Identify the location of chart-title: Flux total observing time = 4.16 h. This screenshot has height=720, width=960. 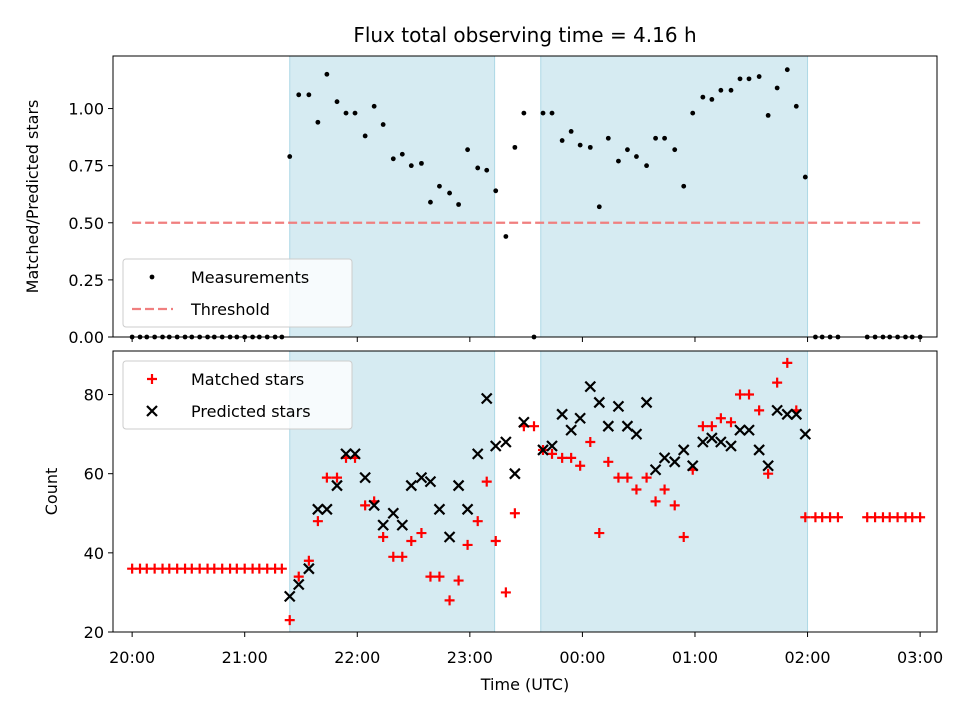
(524, 35).